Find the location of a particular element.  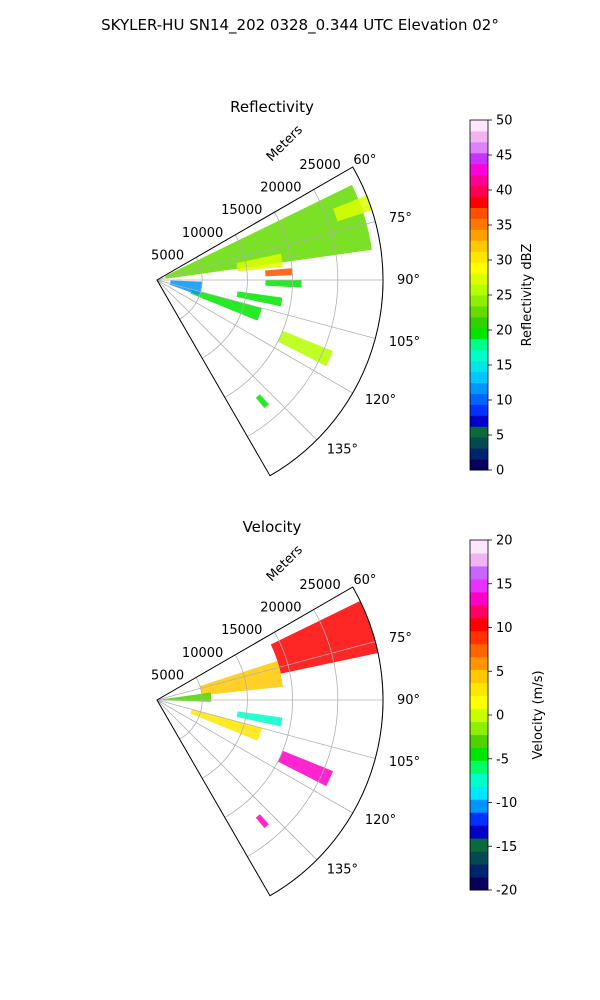

velocity-title: Velocity is located at coordinates (272, 527).